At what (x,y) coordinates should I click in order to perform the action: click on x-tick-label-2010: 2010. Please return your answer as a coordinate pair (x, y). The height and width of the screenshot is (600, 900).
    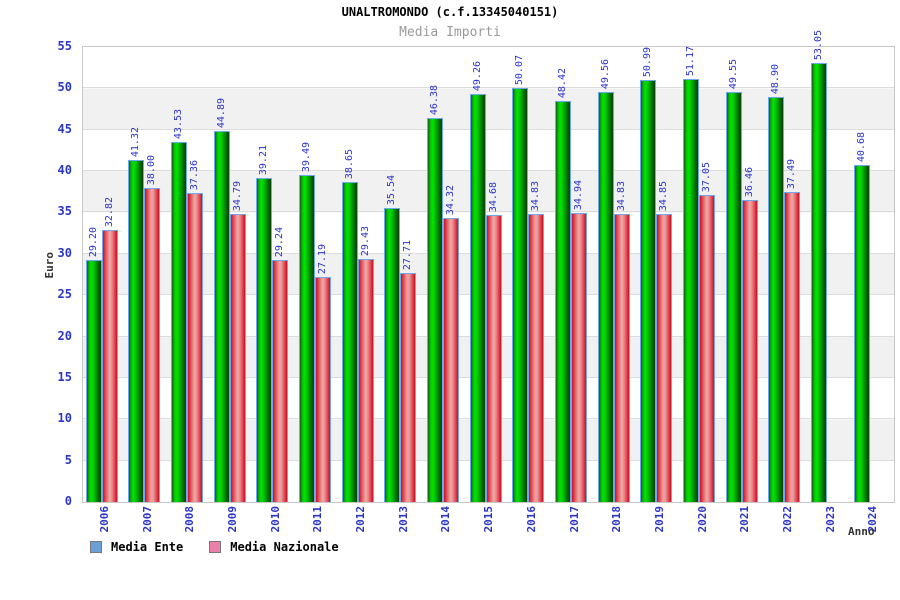
    Looking at the image, I should click on (275, 519).